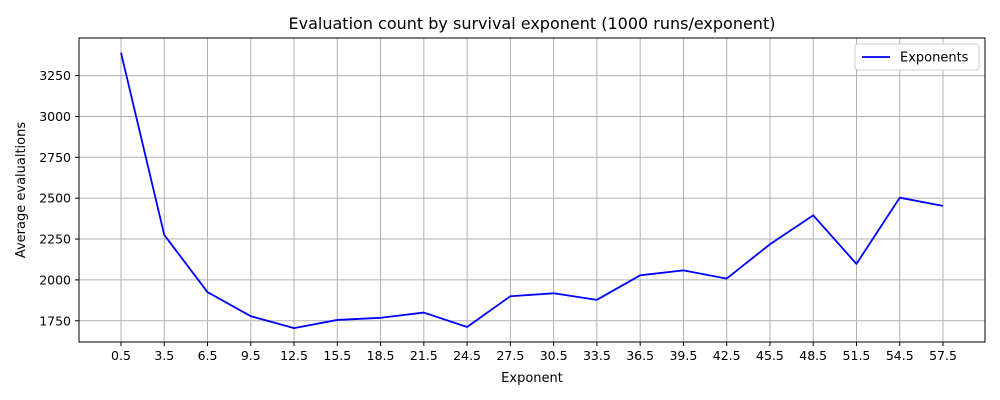 The height and width of the screenshot is (400, 1000). I want to click on x-tick-label: 21.5, so click(424, 355).